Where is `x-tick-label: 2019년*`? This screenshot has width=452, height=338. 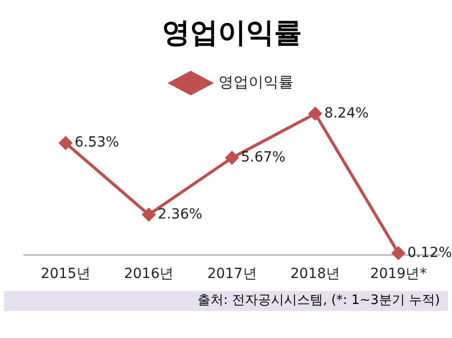
x-tick-label: 2019년* is located at coordinates (398, 274).